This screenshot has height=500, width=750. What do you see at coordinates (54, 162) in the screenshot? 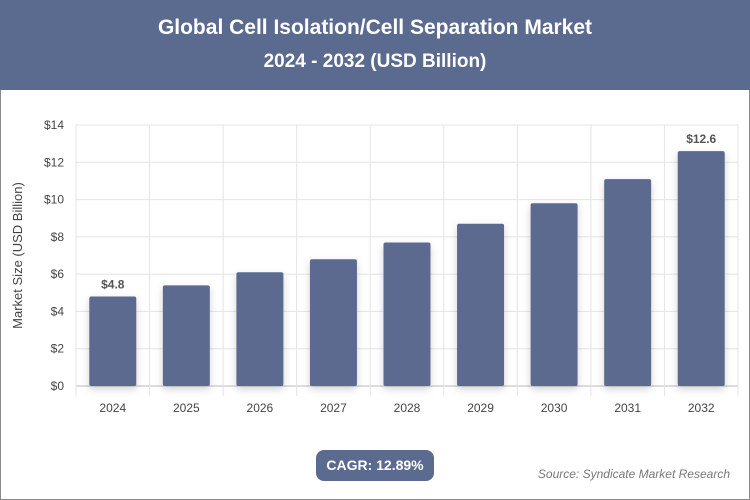
I see `y-tick-label: $12` at bounding box center [54, 162].